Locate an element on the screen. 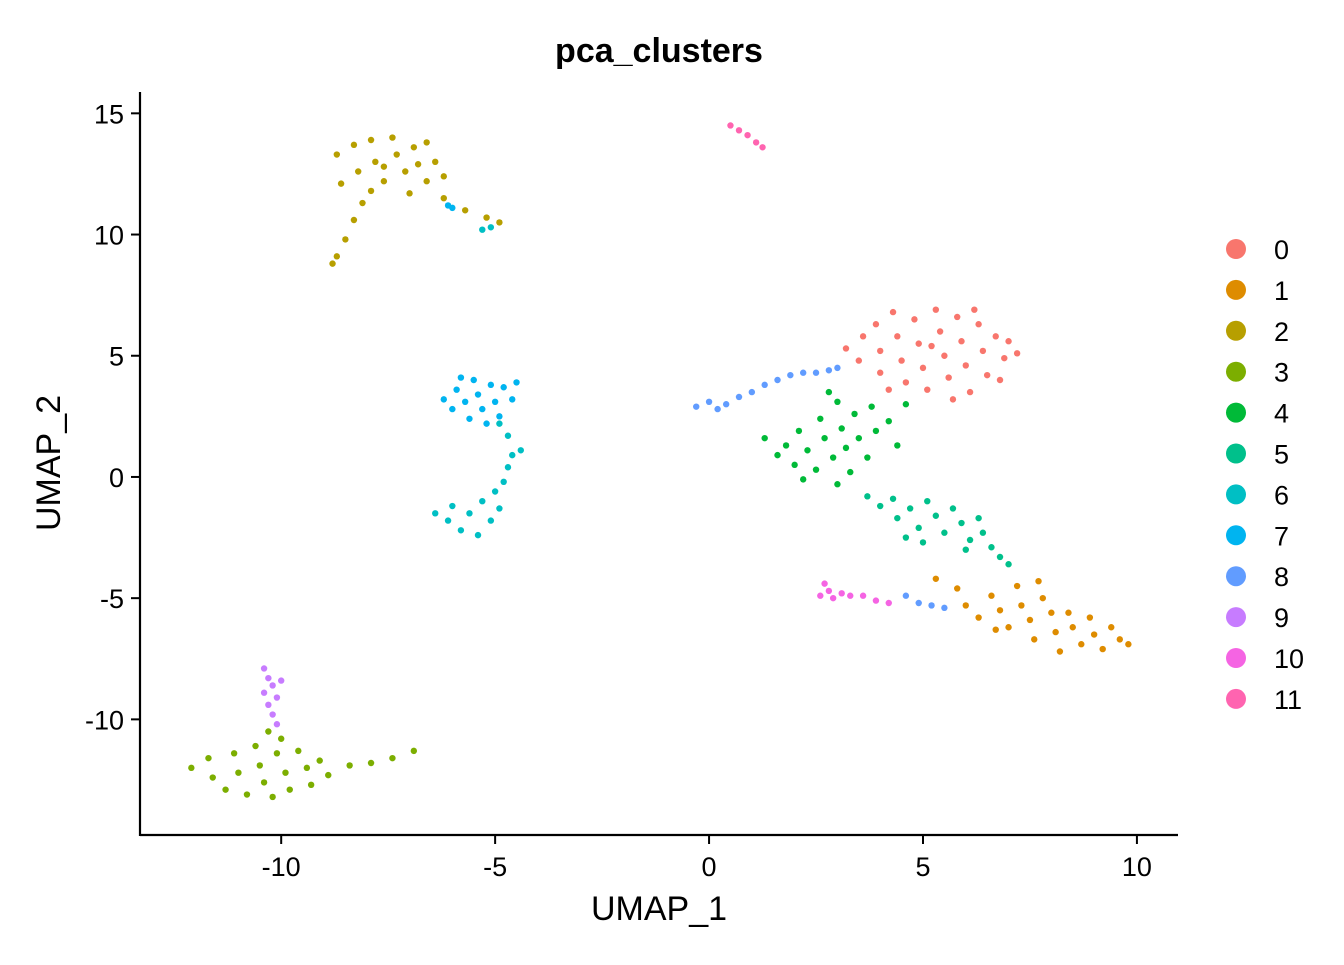 The height and width of the screenshot is (965, 1344). legend-item-0: 0 is located at coordinates (1257, 250).